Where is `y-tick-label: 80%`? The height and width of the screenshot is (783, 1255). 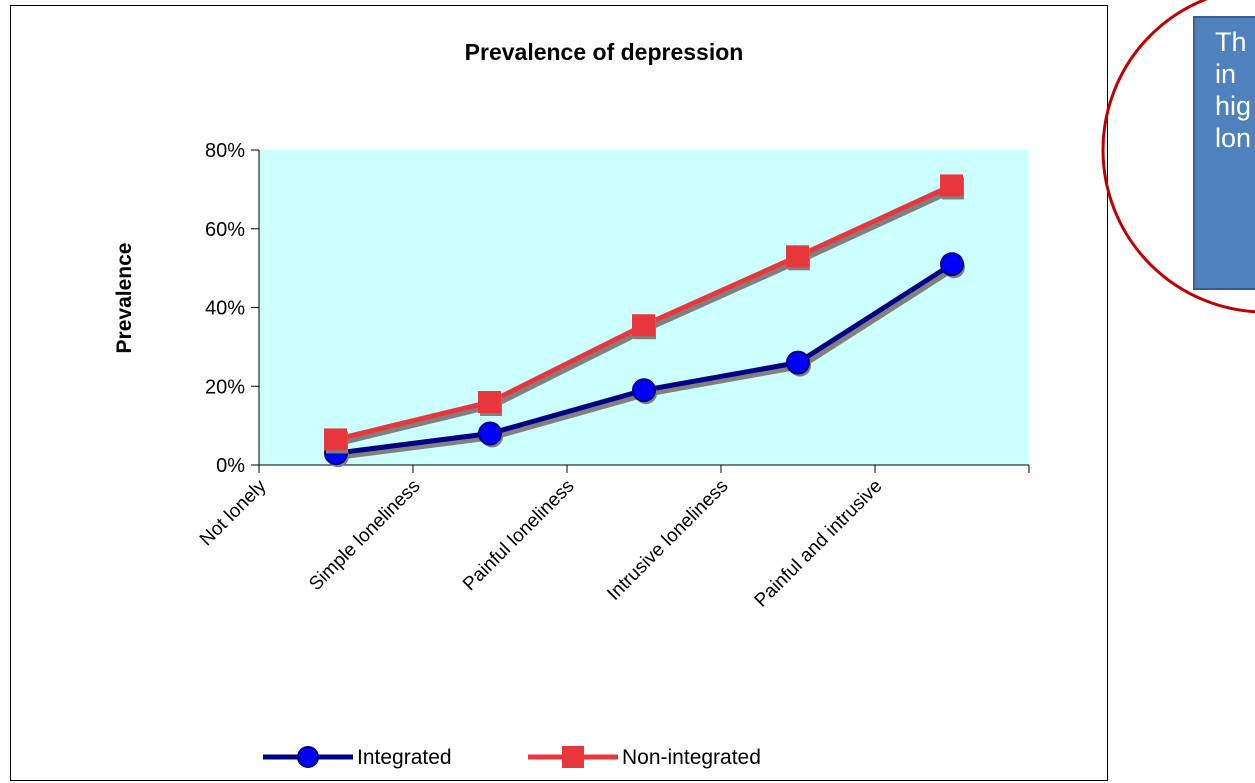 y-tick-label: 80% is located at coordinates (225, 151).